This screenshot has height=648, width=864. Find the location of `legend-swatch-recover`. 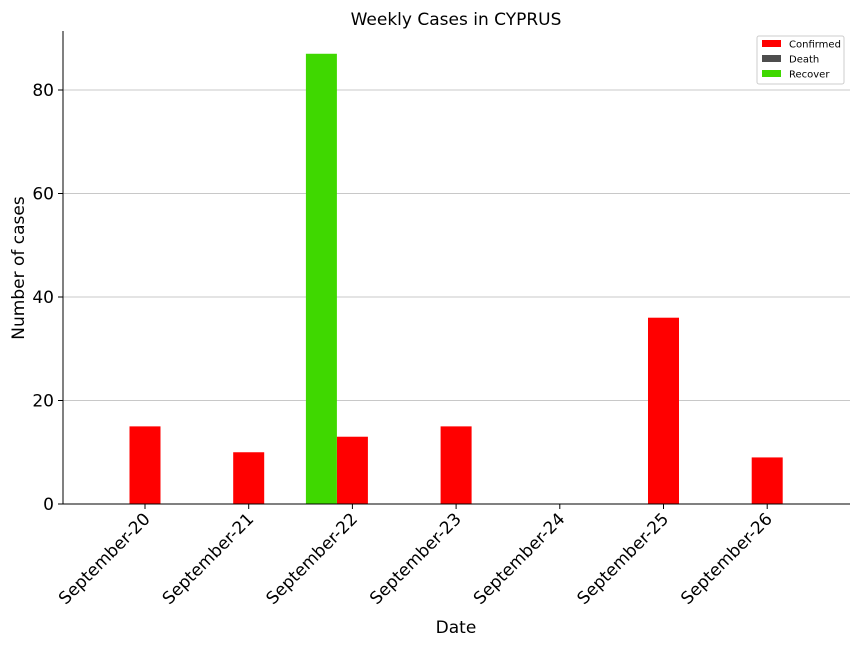

legend-swatch-recover is located at coordinates (771, 73).